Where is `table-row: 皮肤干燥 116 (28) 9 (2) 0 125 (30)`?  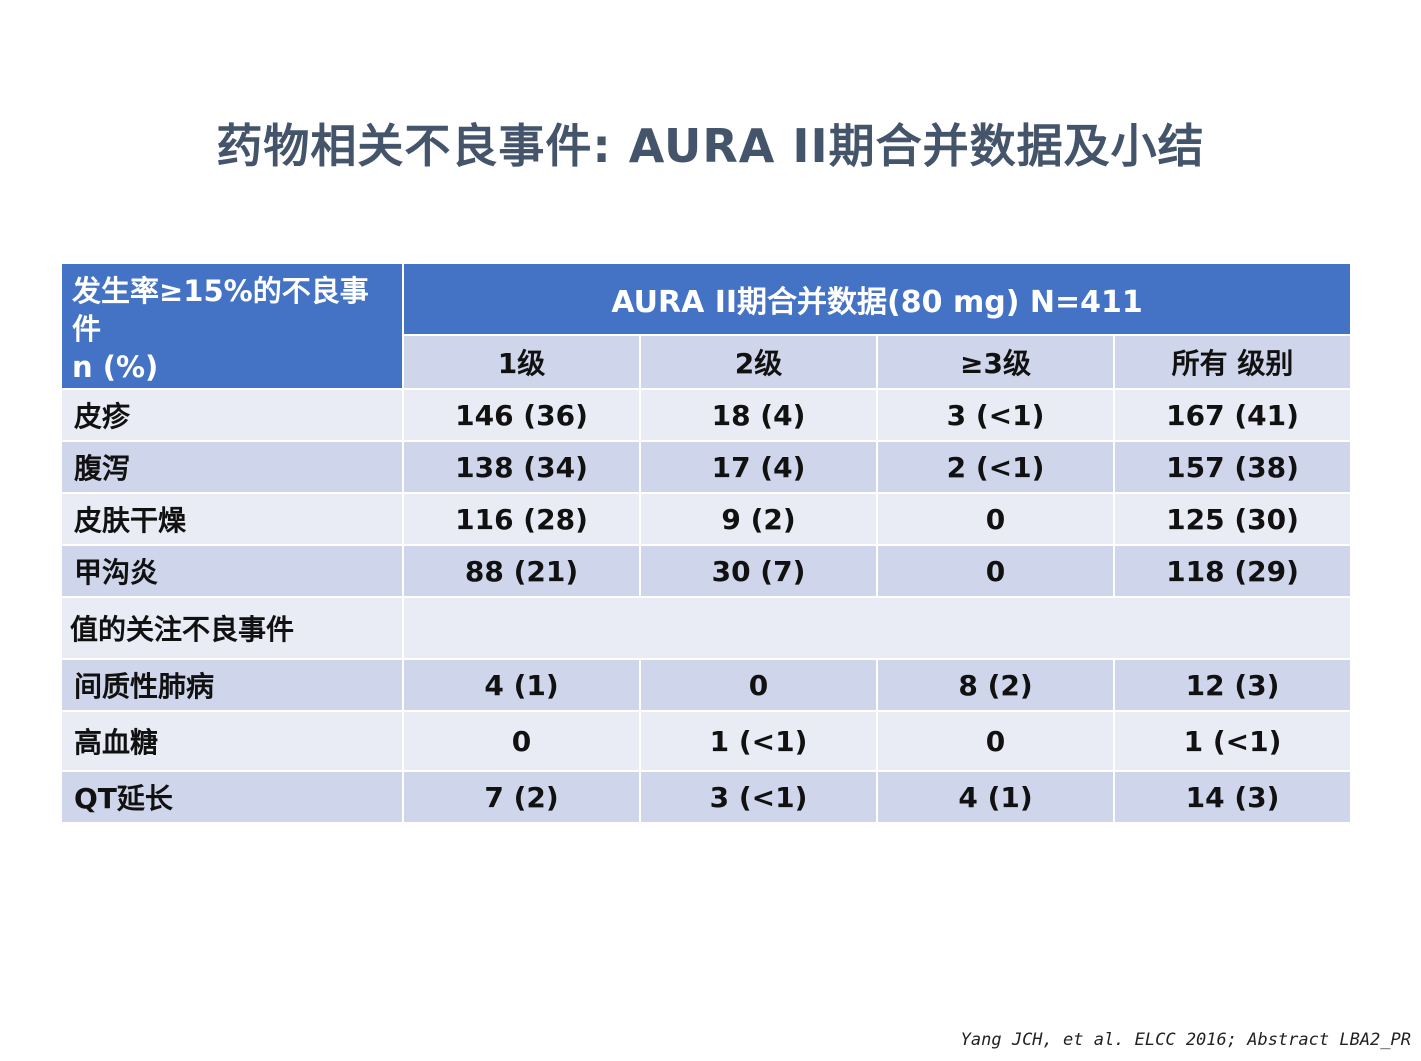
table-row: 皮肤干燥 116 (28) 9 (2) 0 125 (30) is located at coordinates (706, 519).